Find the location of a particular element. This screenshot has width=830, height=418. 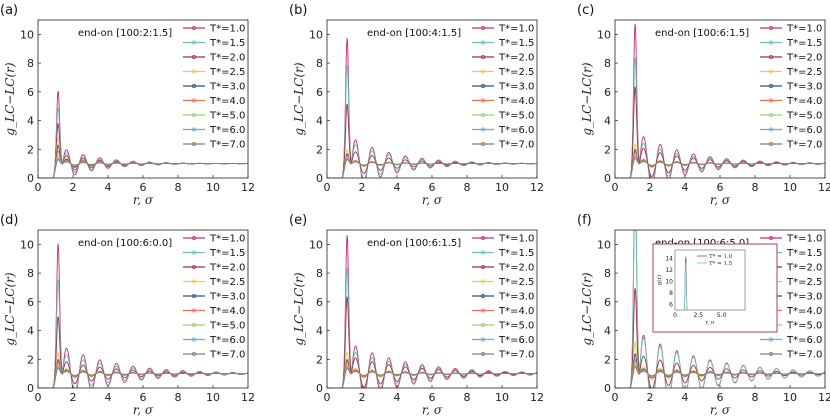

y-tick-label: 10 is located at coordinates (604, 34).